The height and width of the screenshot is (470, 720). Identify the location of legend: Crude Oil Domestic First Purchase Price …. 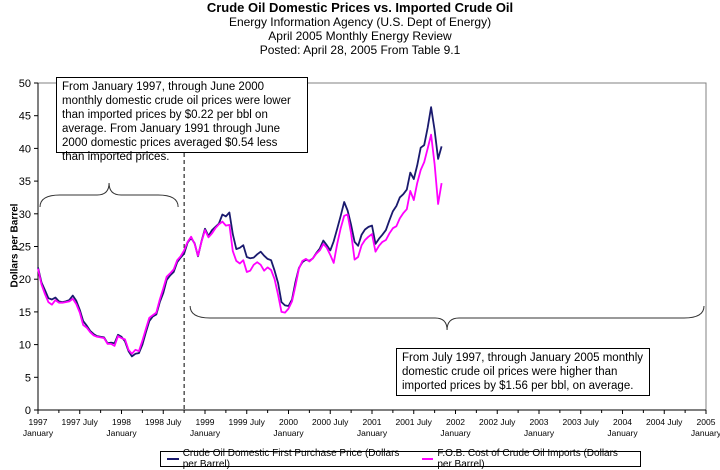
(400, 459).